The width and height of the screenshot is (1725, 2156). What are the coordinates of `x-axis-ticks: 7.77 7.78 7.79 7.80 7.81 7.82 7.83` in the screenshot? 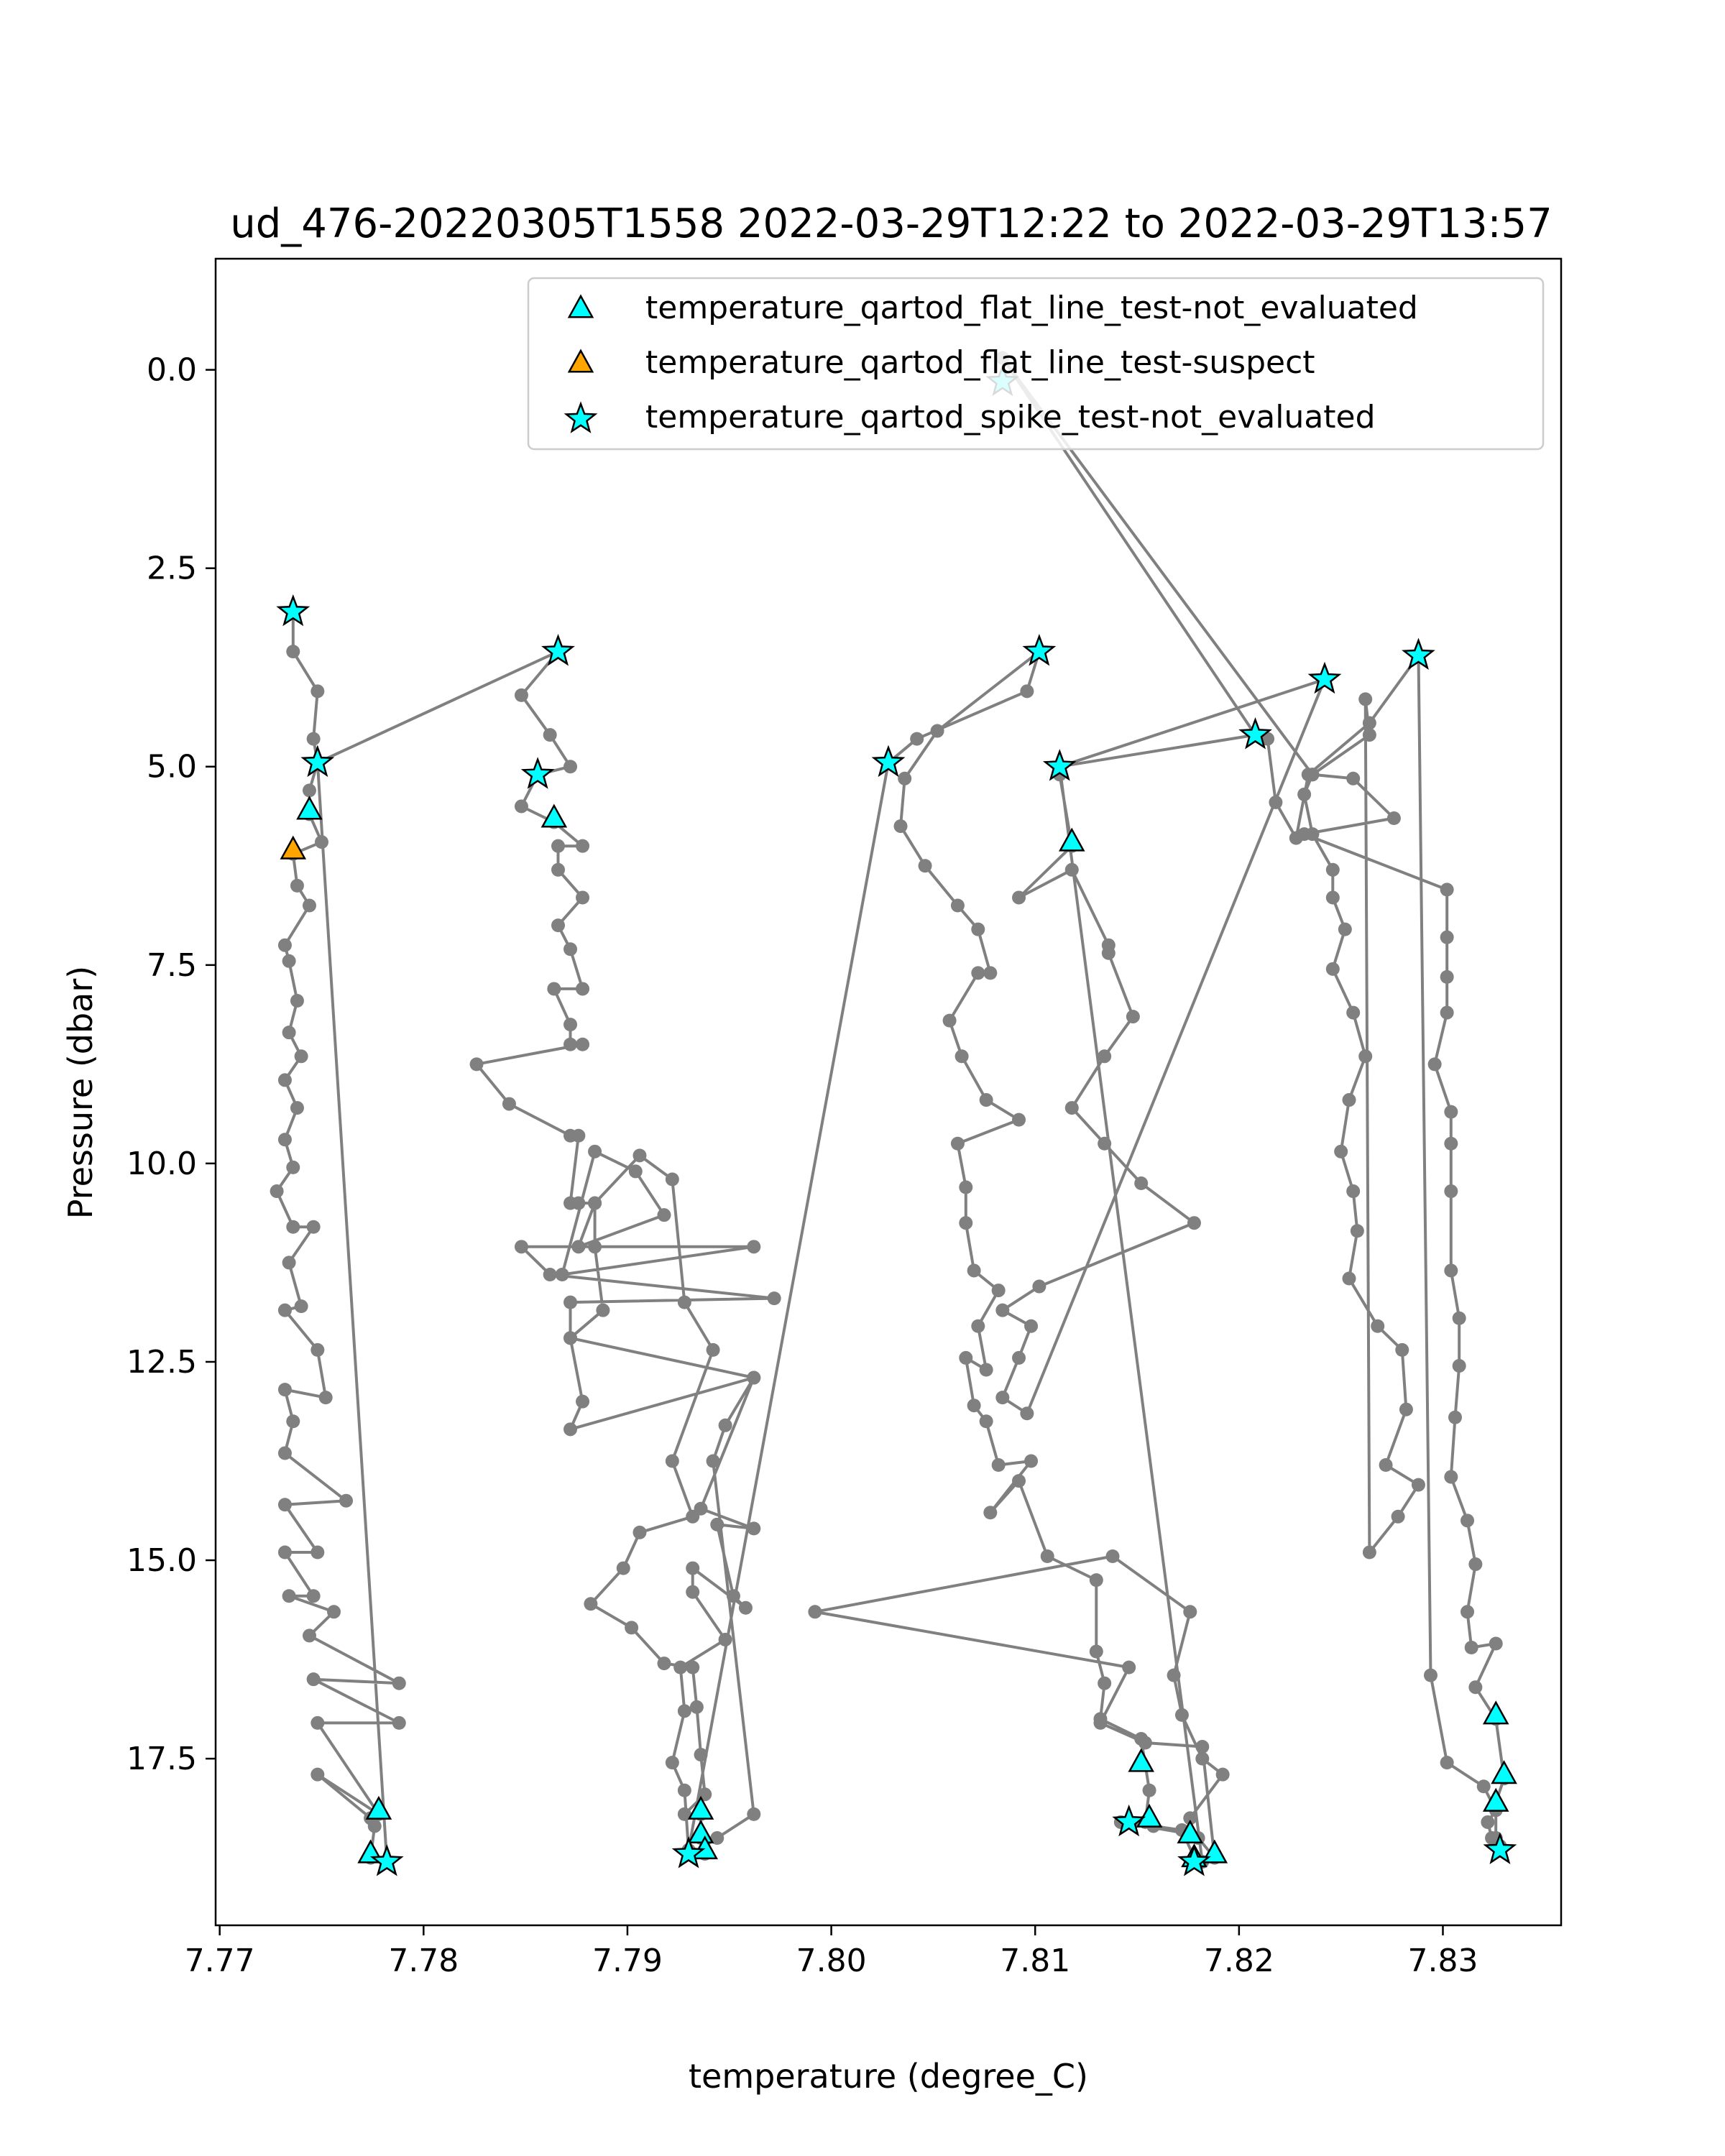 It's located at (831, 1952).